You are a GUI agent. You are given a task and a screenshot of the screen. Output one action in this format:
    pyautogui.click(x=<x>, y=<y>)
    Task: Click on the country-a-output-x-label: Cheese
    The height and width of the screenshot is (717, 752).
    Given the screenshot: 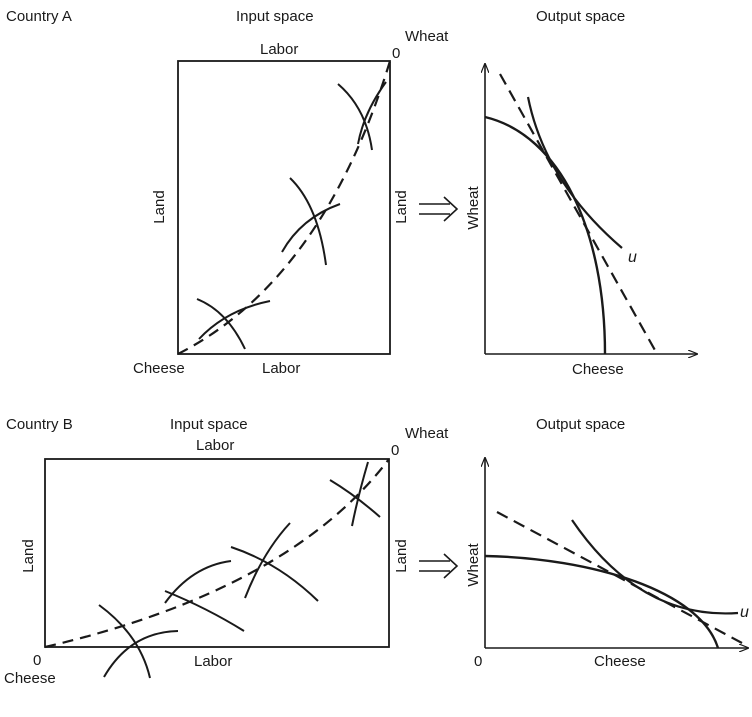 What is the action you would take?
    pyautogui.click(x=598, y=369)
    